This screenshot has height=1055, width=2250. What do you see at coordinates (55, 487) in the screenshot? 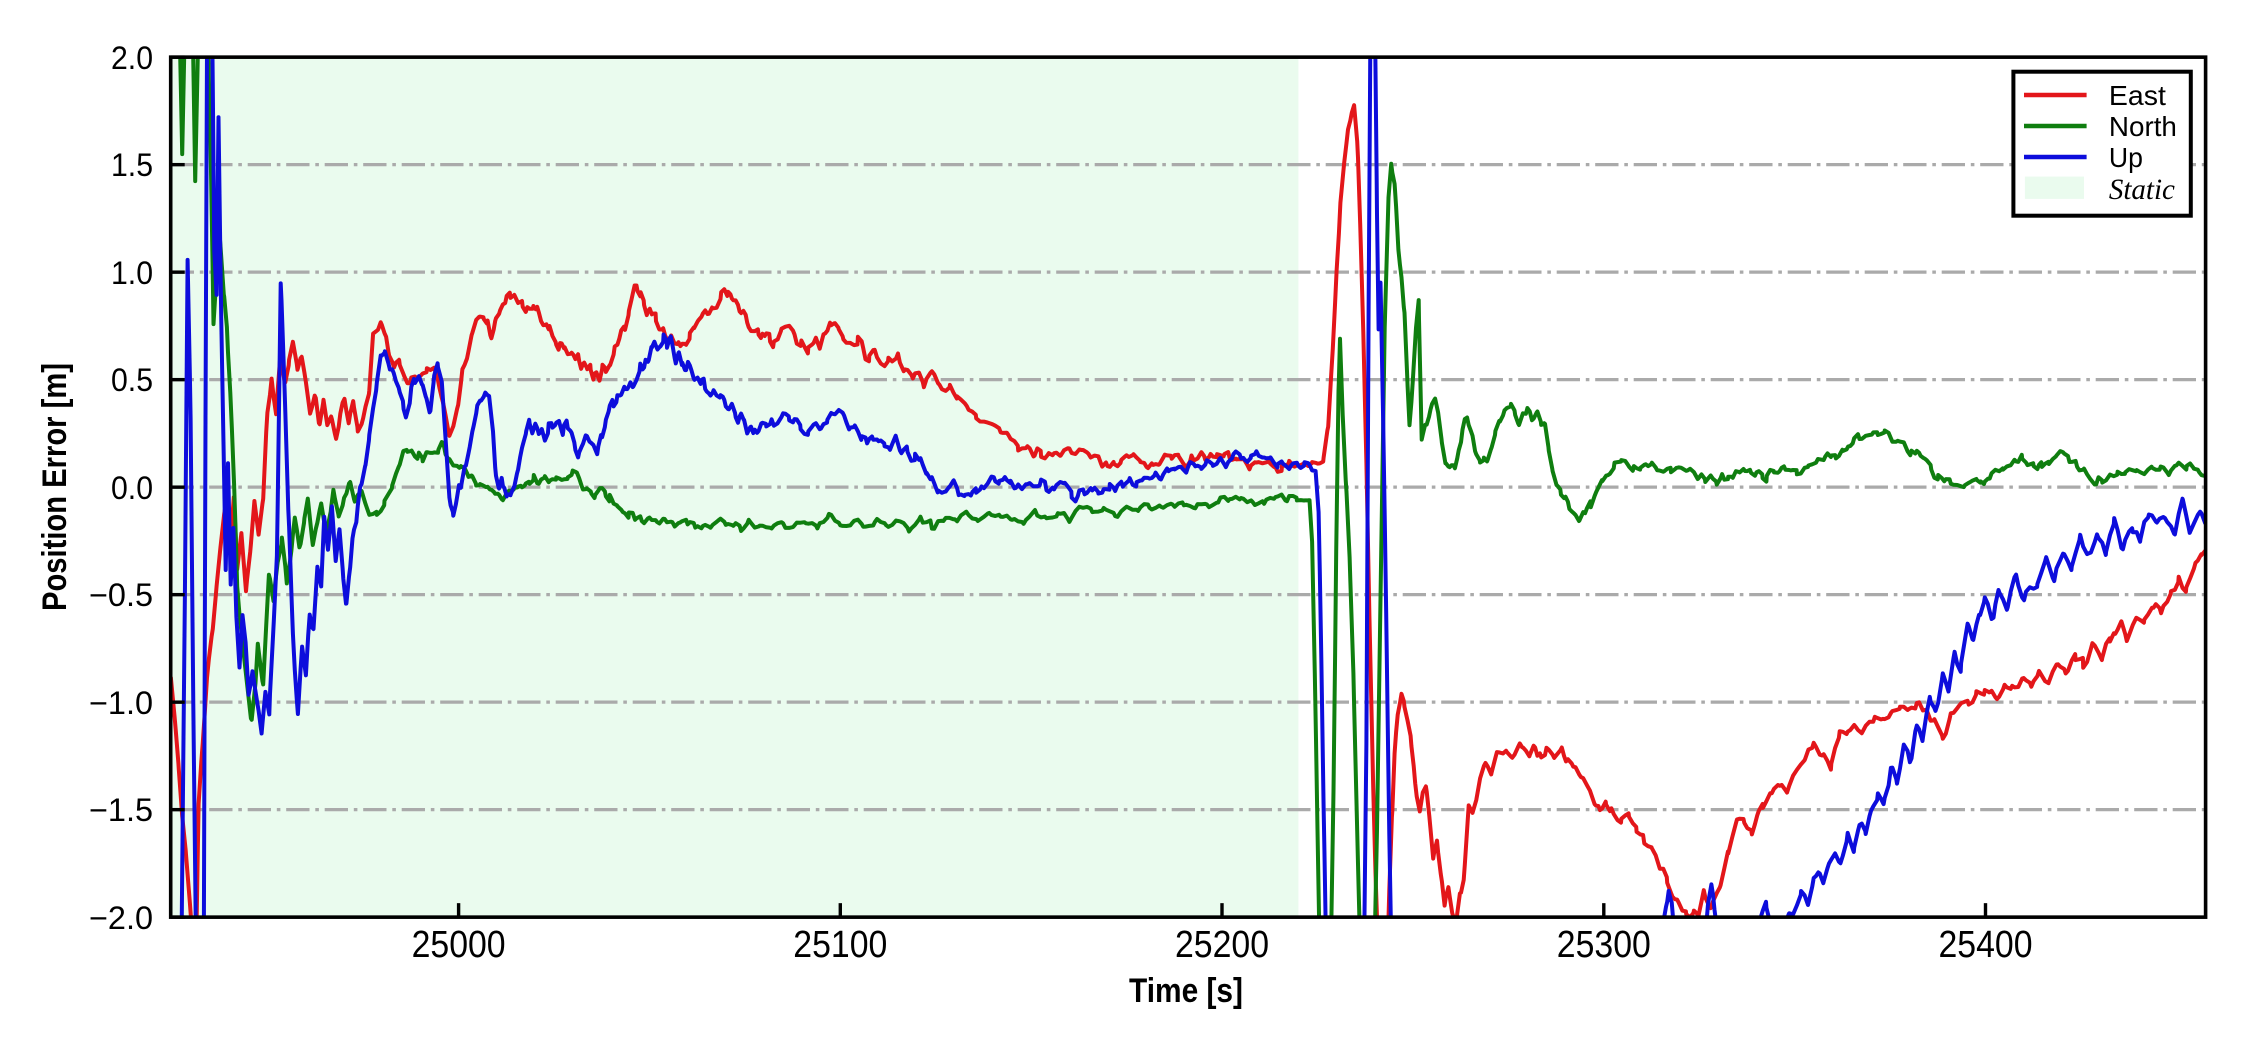
I see `svg-text: Position Error [m]` at bounding box center [55, 487].